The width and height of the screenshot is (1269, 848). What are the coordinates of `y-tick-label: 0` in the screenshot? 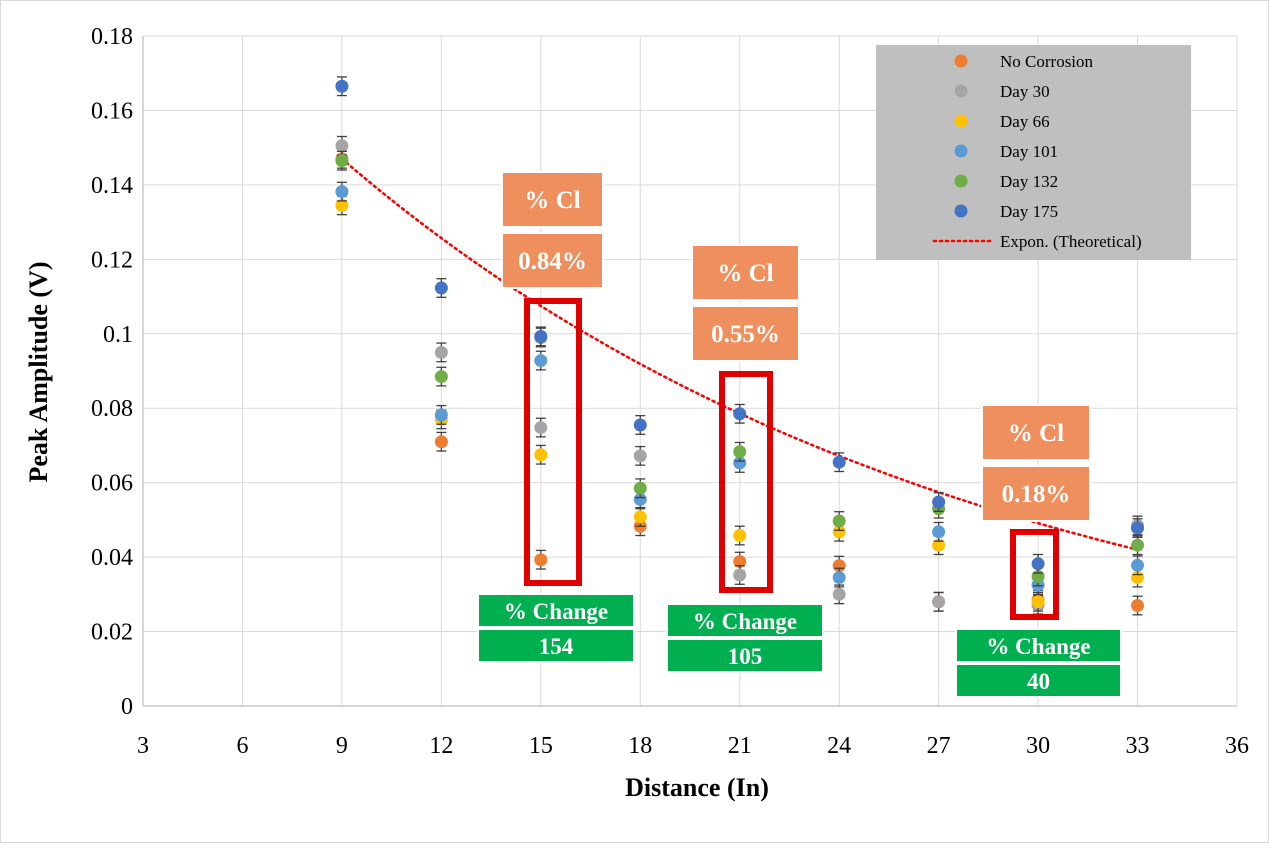 It's located at (127, 707).